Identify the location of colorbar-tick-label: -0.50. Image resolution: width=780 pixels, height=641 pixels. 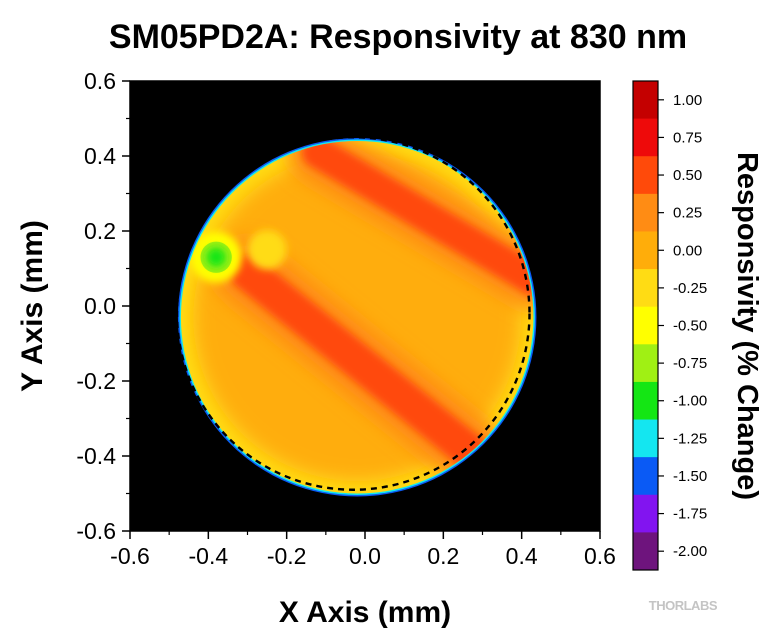
(690, 326).